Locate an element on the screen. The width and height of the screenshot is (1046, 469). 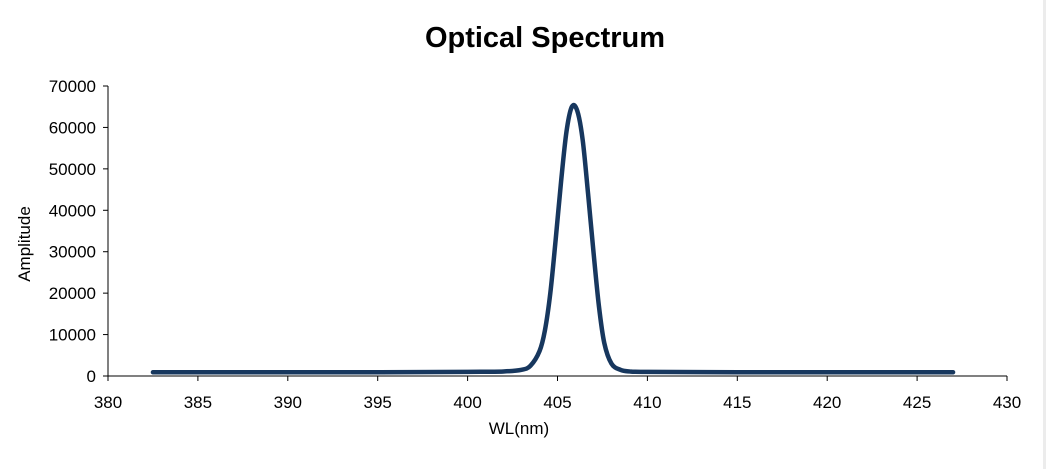
x-tick-label: 430 is located at coordinates (1007, 402).